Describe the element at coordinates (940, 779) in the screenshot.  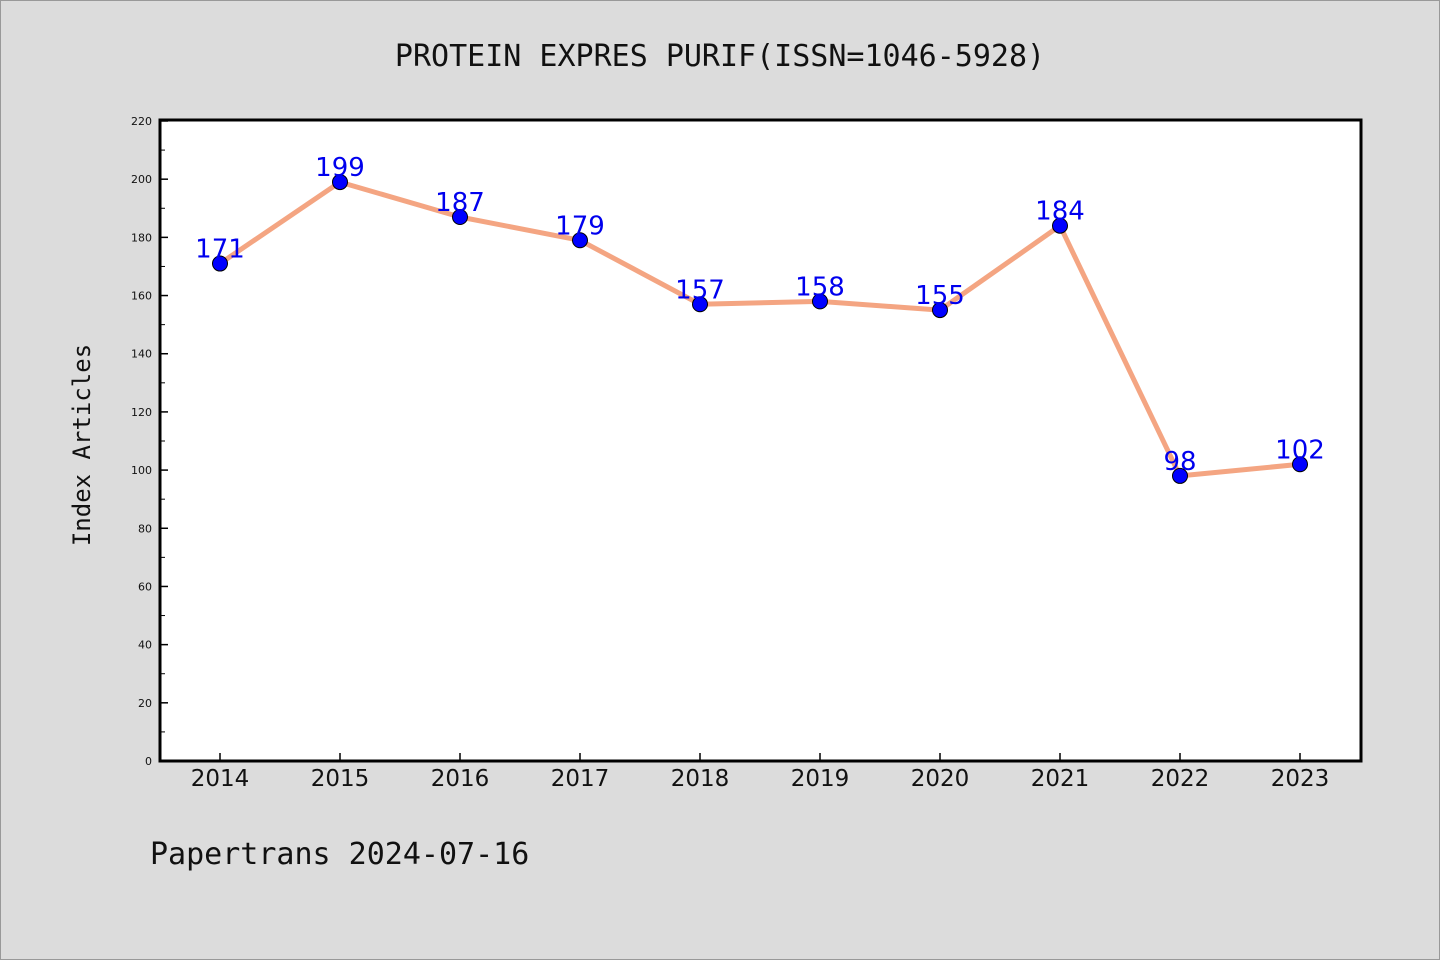
I see `x-tick-label: 2020` at that location.